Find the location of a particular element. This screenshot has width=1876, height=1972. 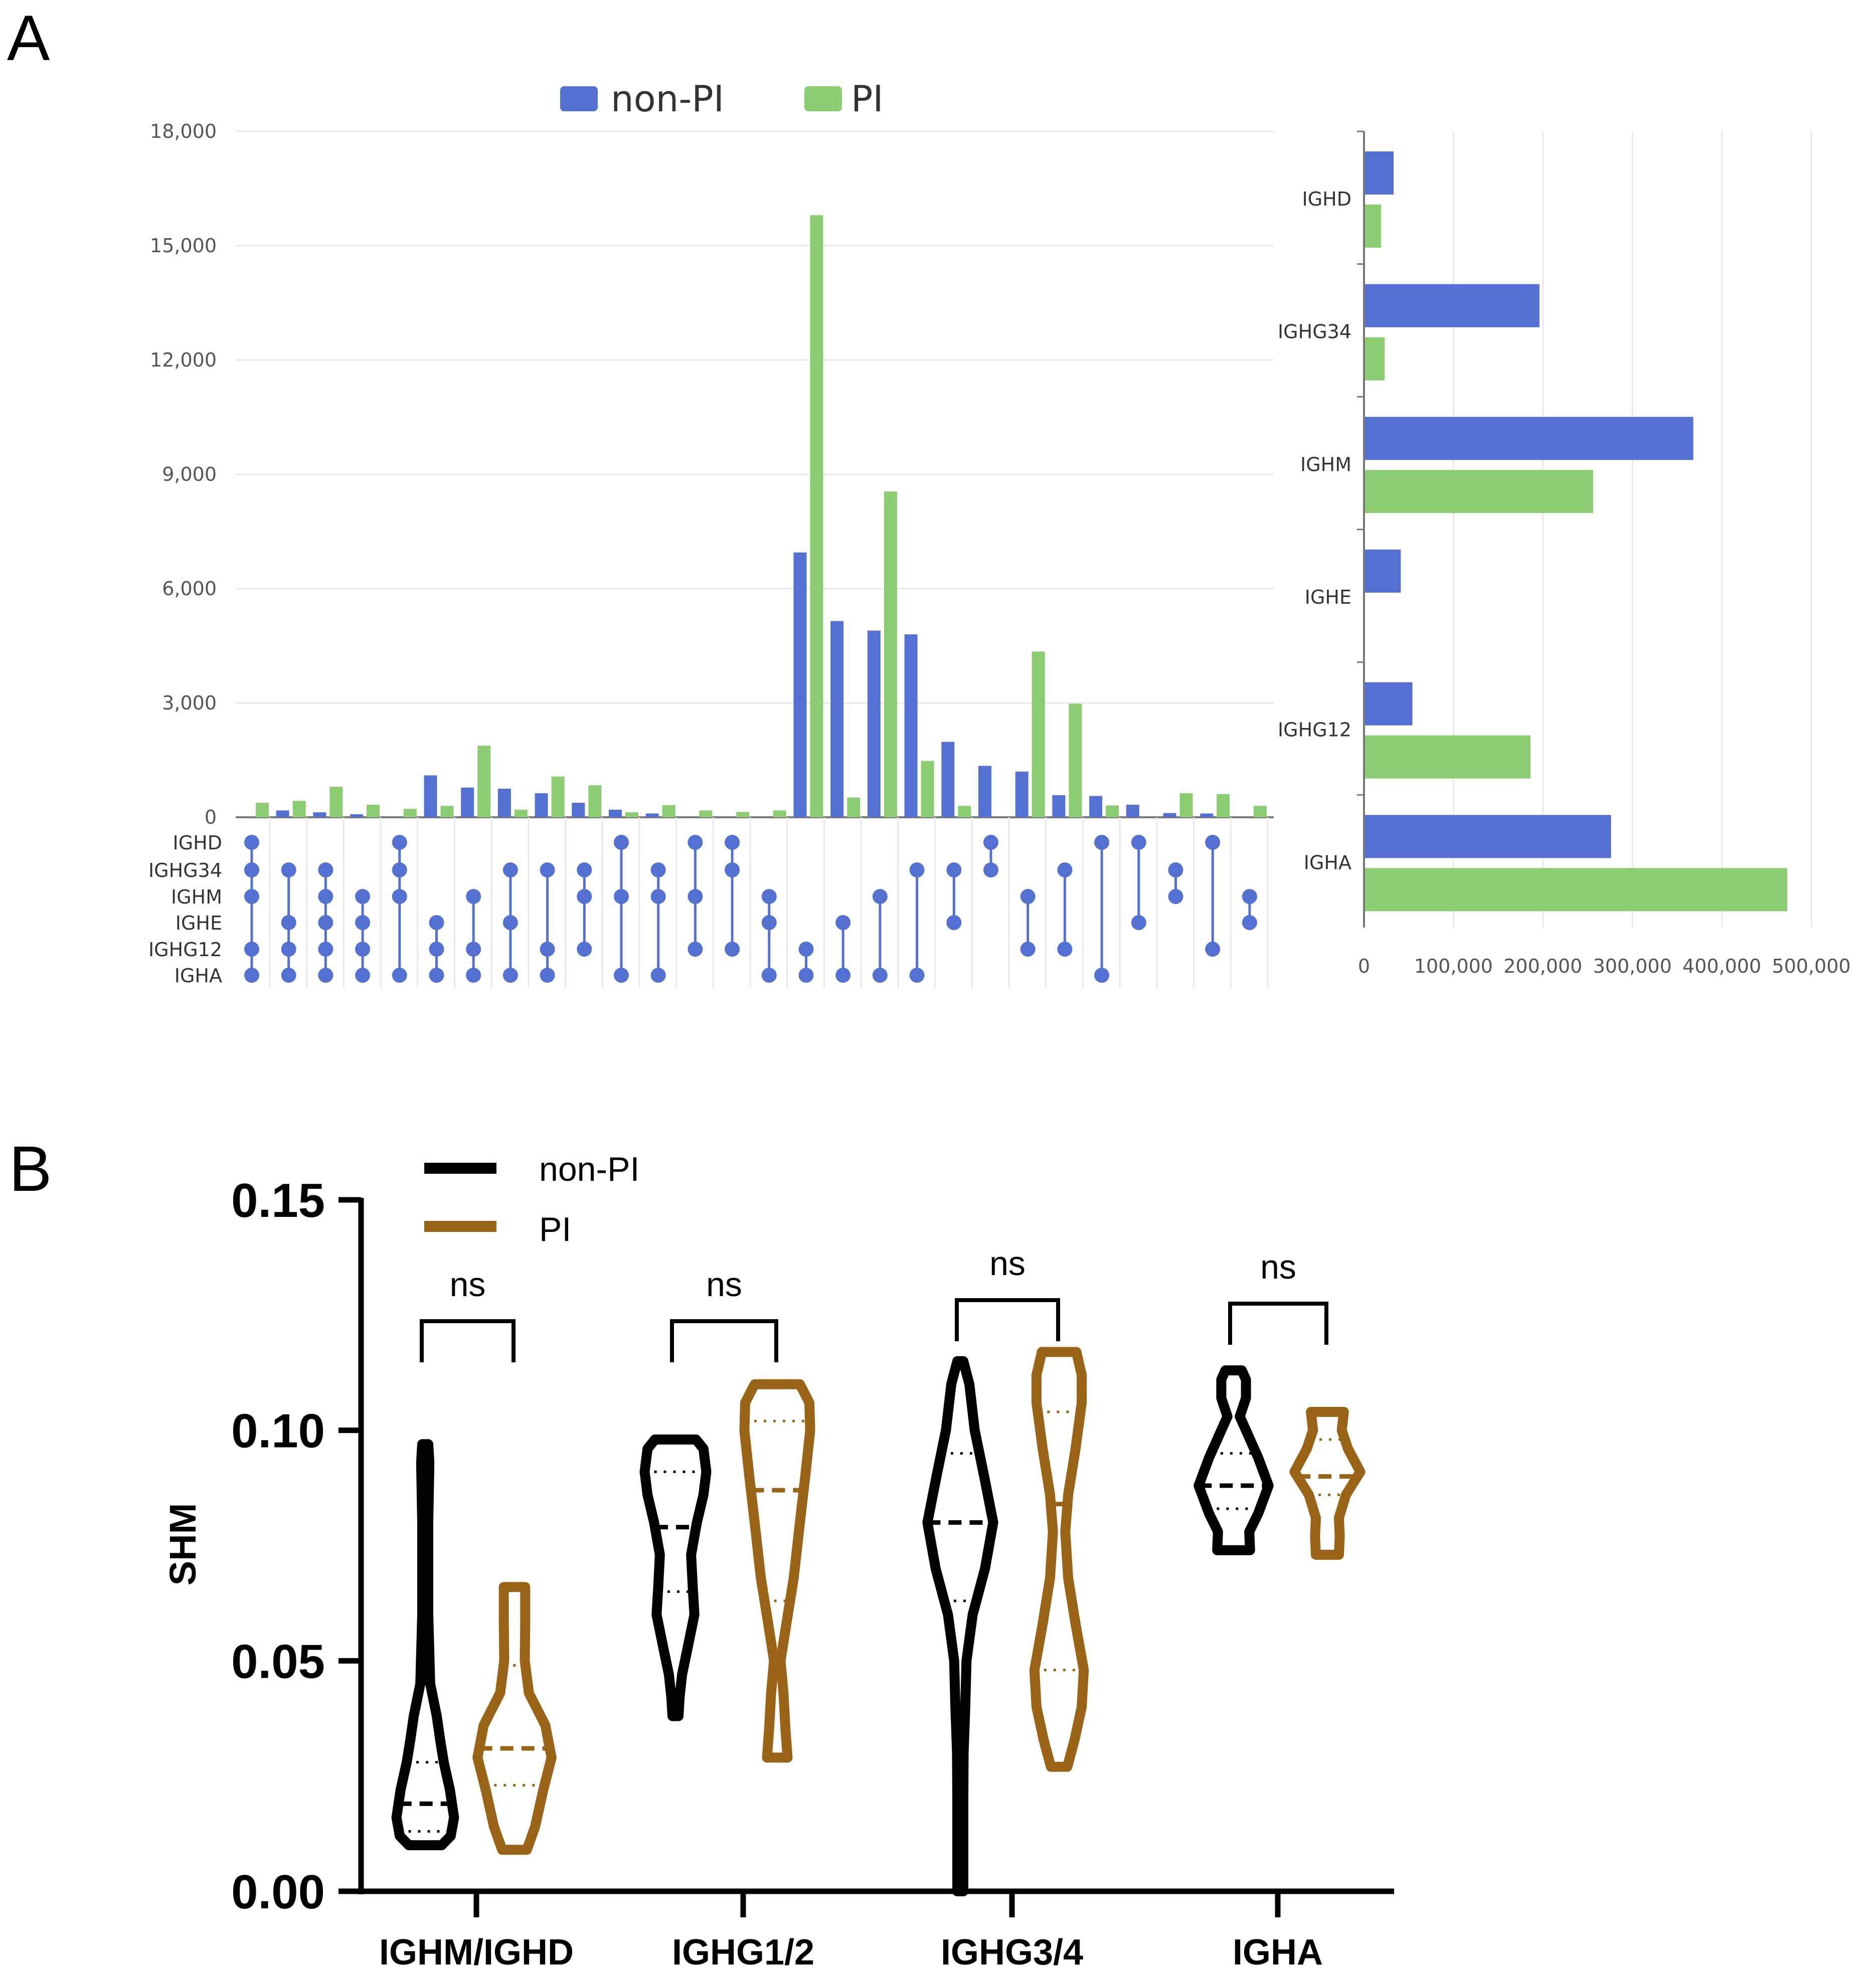

setsize-category-label: IGHE is located at coordinates (1328, 597).